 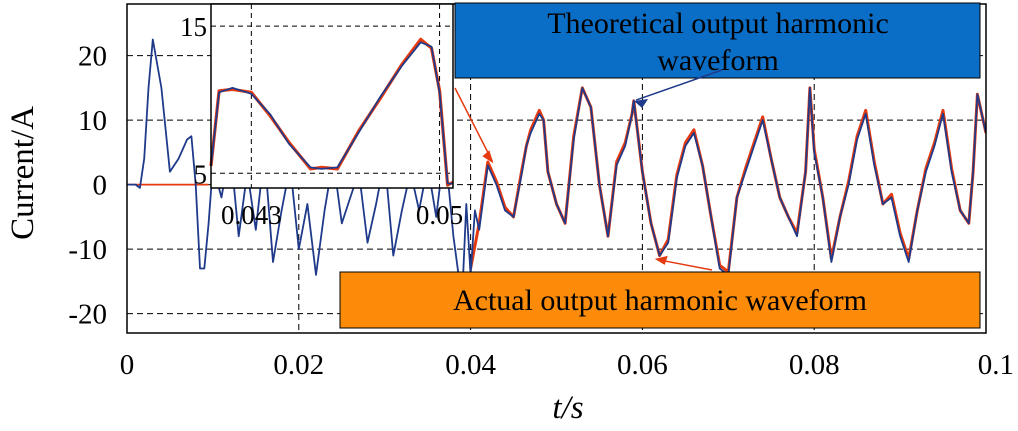 I want to click on theoretical-annotation-box, so click(x=717, y=40).